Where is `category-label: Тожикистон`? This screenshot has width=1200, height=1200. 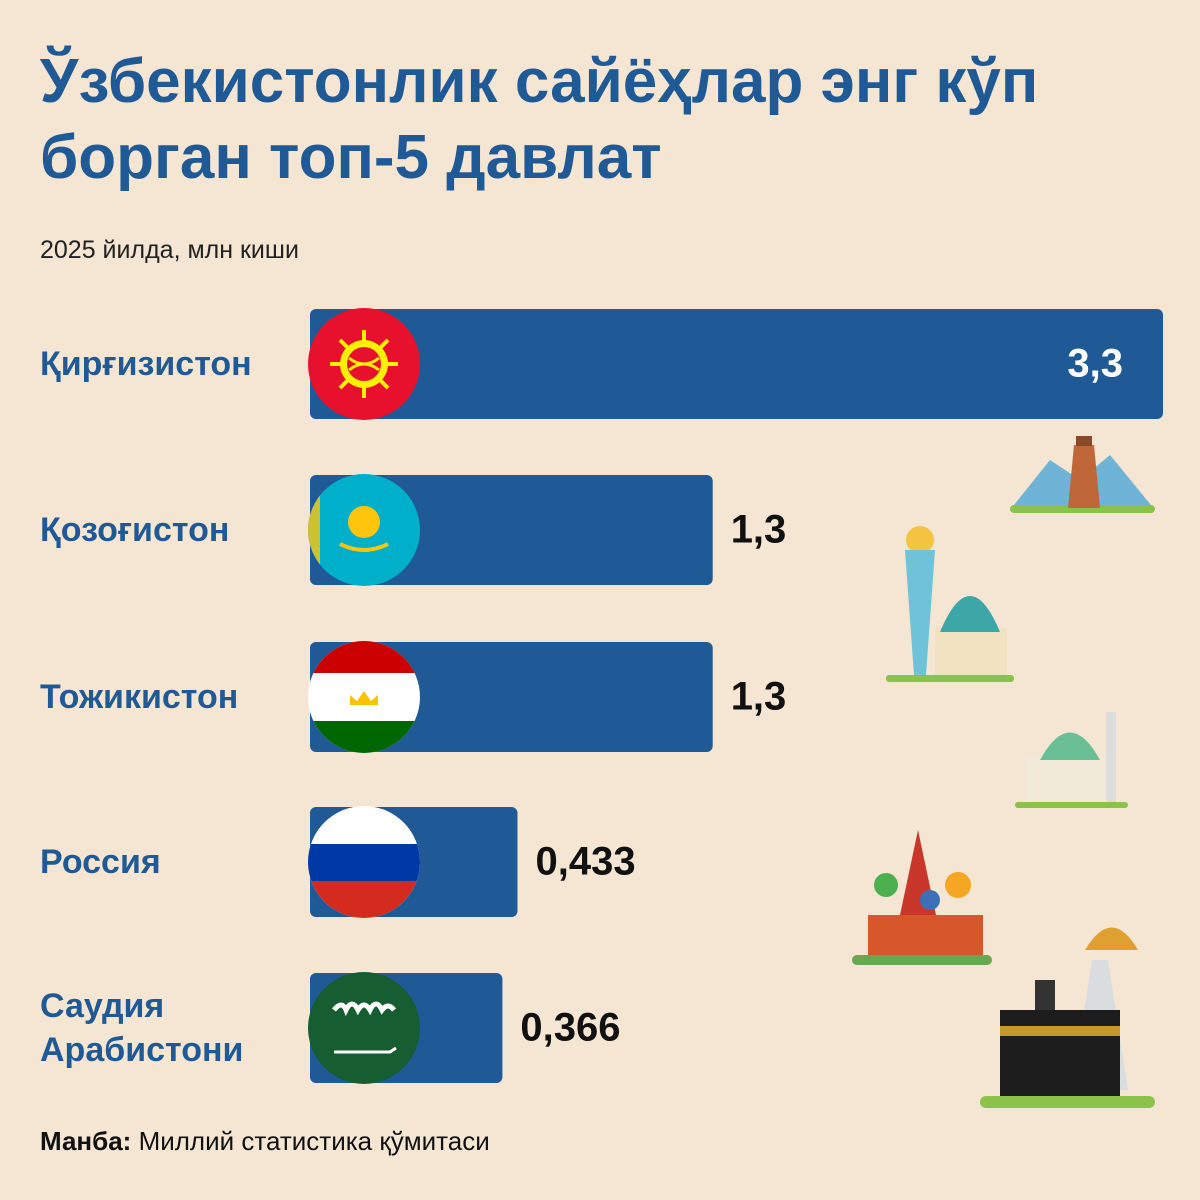
category-label: Тожикистон is located at coordinates (139, 697).